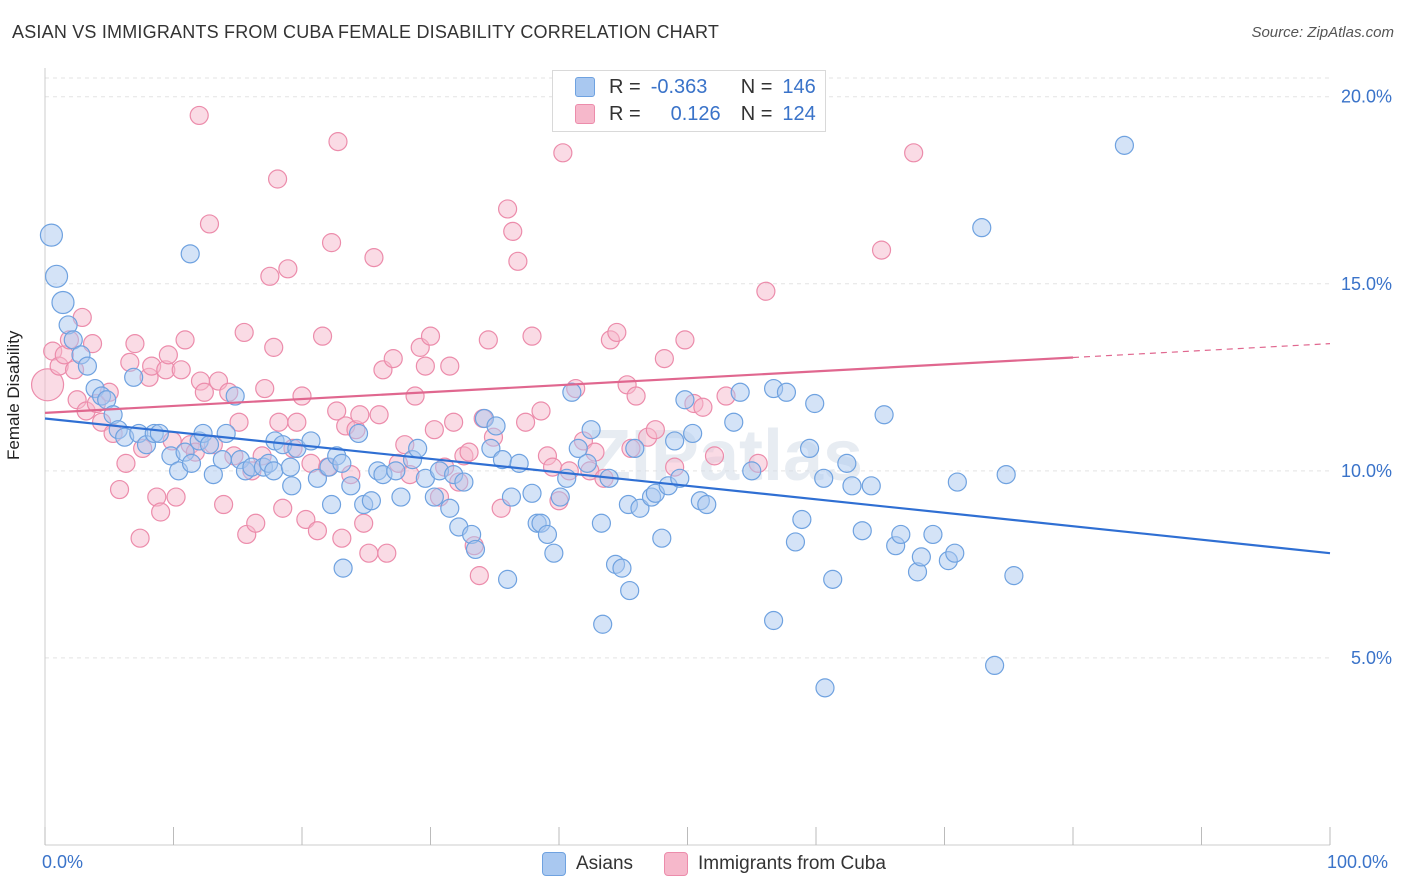 The image size is (1406, 892). Describe the element at coordinates (756, 86) in the screenshot. I see `n-label: N =` at that location.